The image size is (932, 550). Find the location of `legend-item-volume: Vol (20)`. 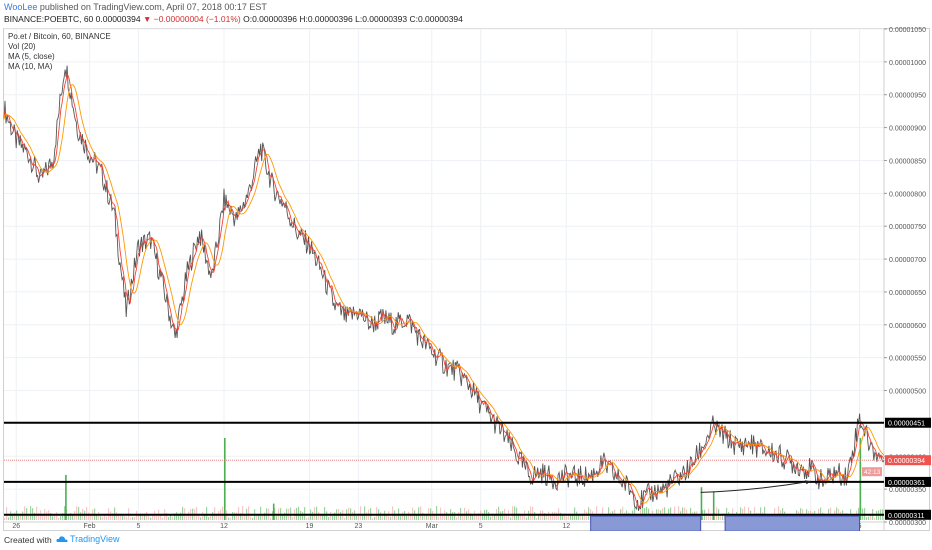

legend-item-volume: Vol (20) is located at coordinates (22, 46).